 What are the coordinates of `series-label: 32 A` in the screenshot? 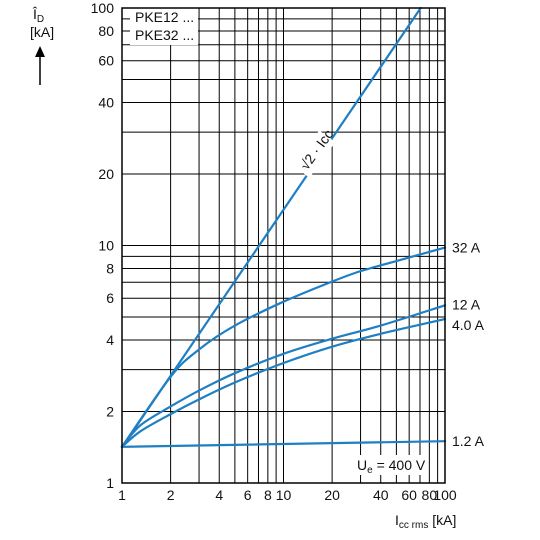 It's located at (466, 248).